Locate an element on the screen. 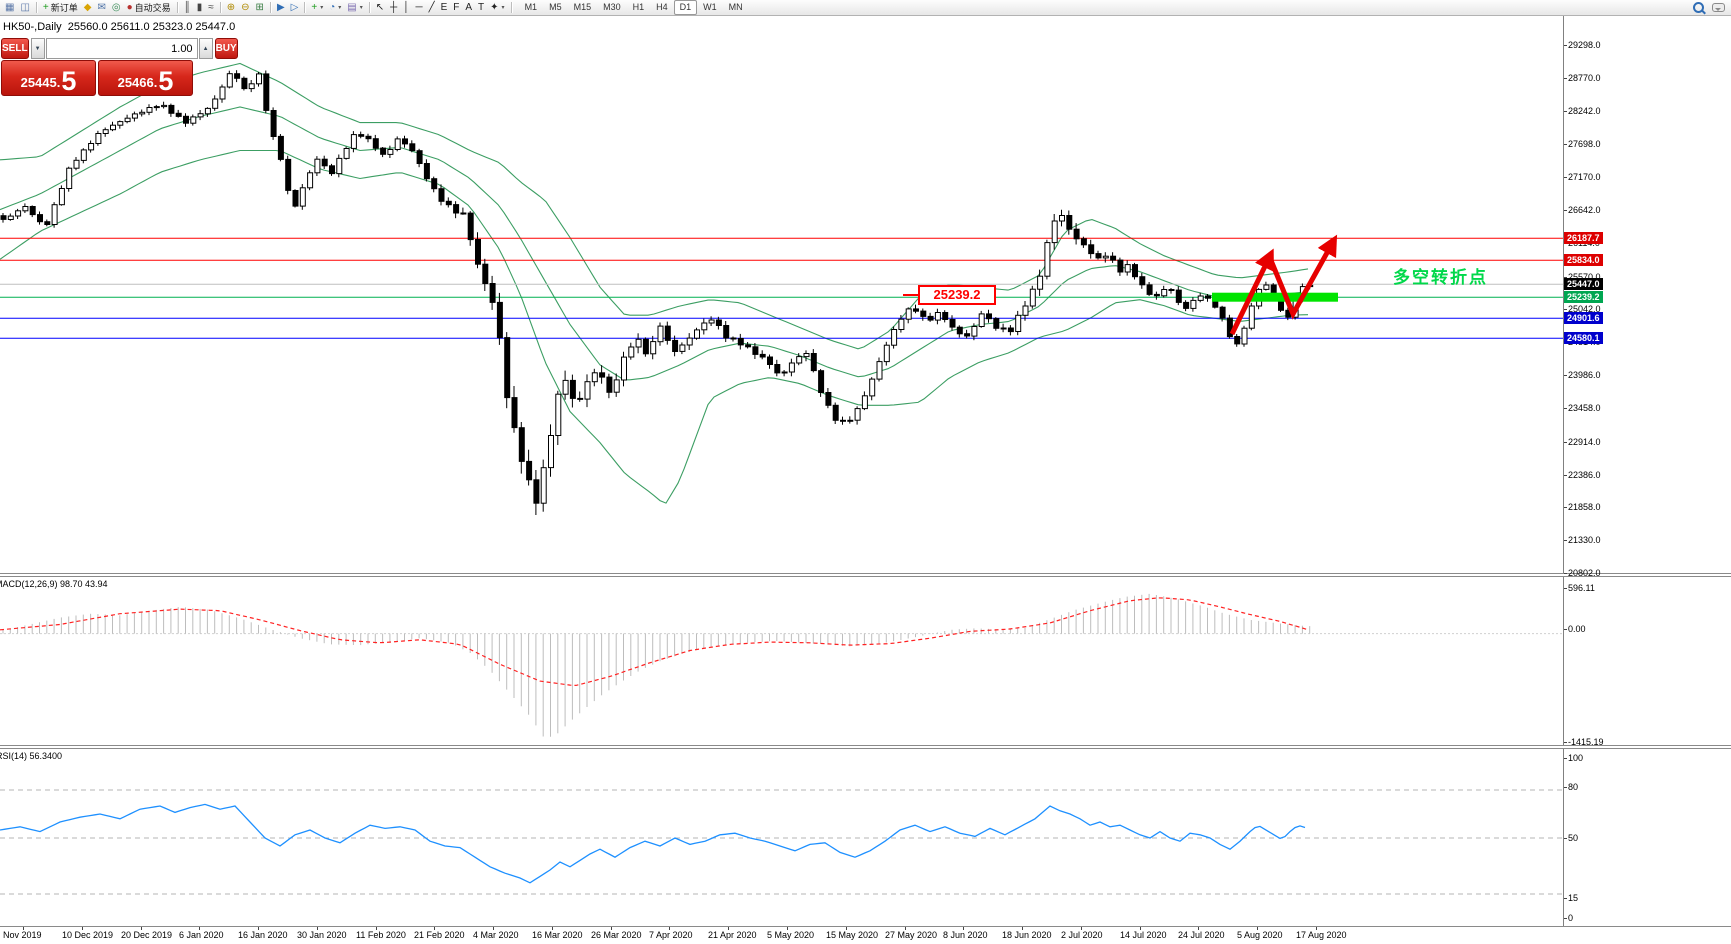 The image size is (1731, 944). macd-label: MACD(12,26,9) 98.70 43.94 is located at coordinates (54, 584).